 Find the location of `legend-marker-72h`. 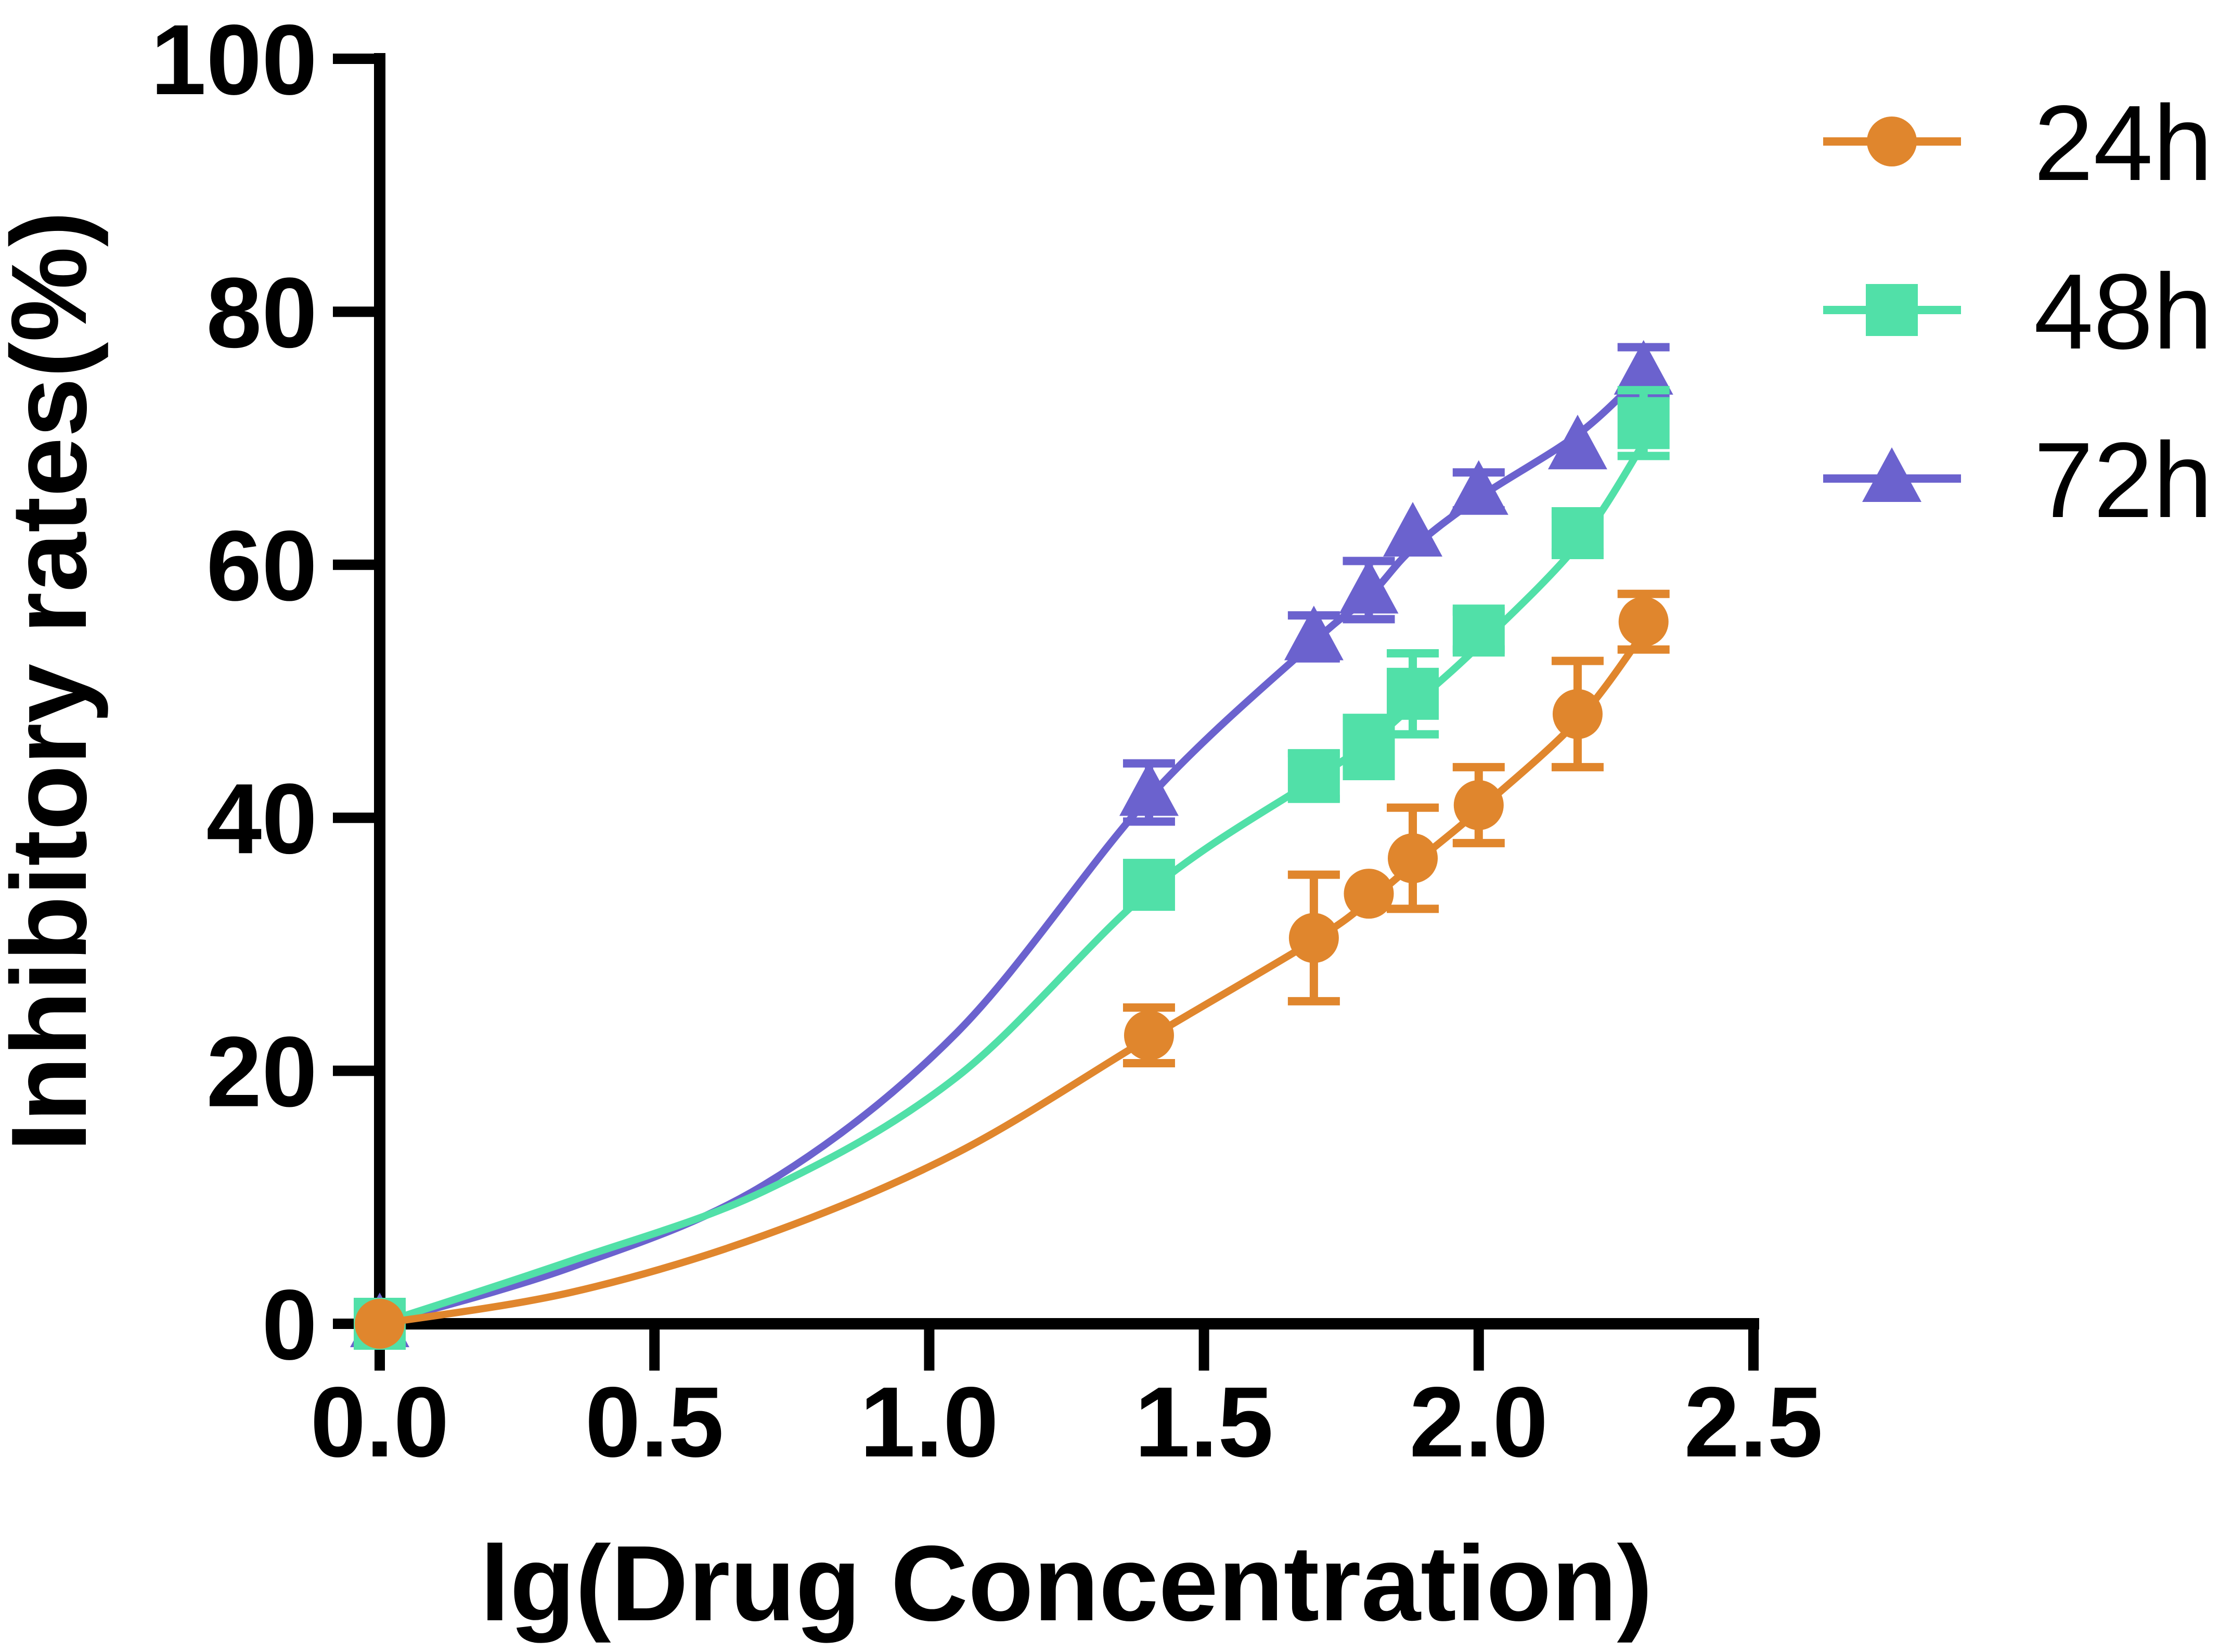

legend-marker-72h is located at coordinates (1891, 474).